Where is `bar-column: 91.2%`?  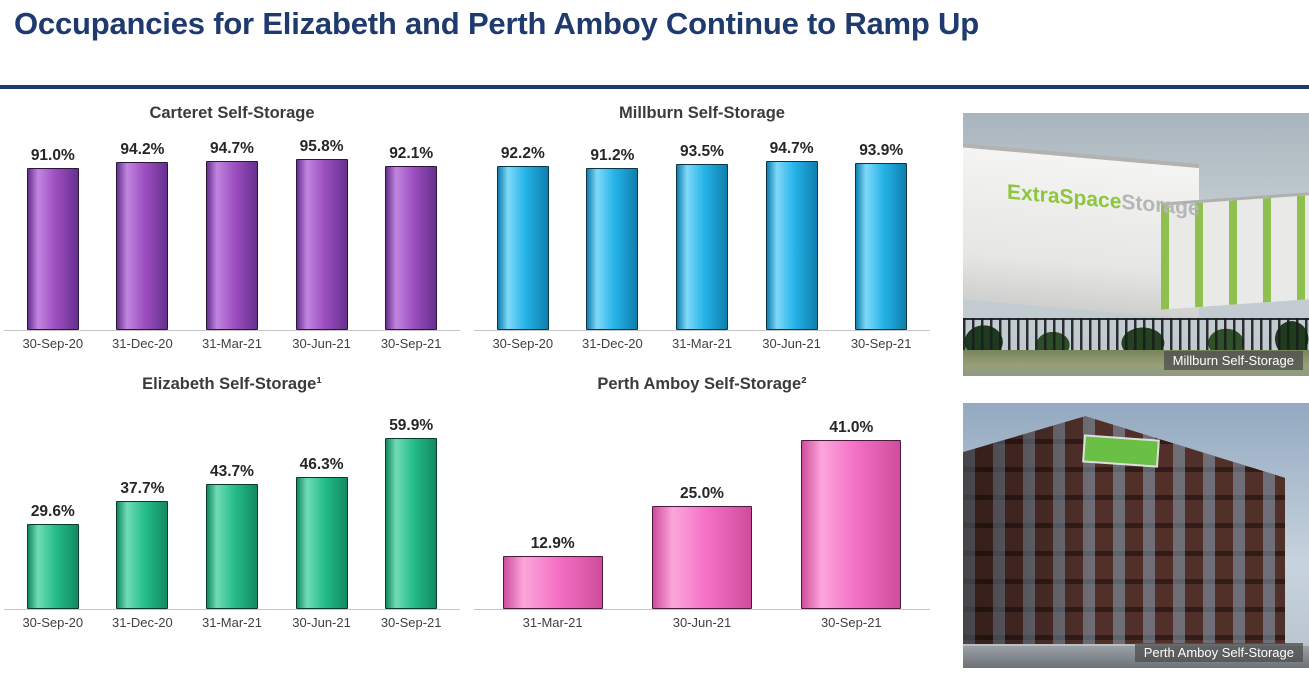 bar-column: 91.2% is located at coordinates (613, 238).